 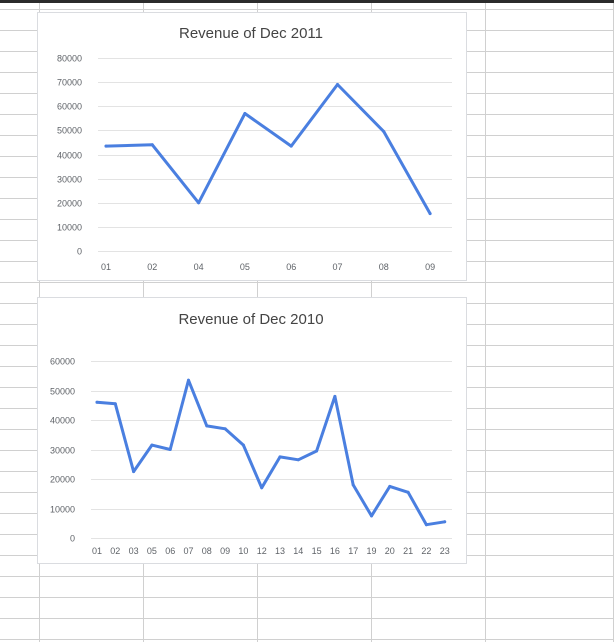 I want to click on x-tick-label: 10, so click(x=243, y=551).